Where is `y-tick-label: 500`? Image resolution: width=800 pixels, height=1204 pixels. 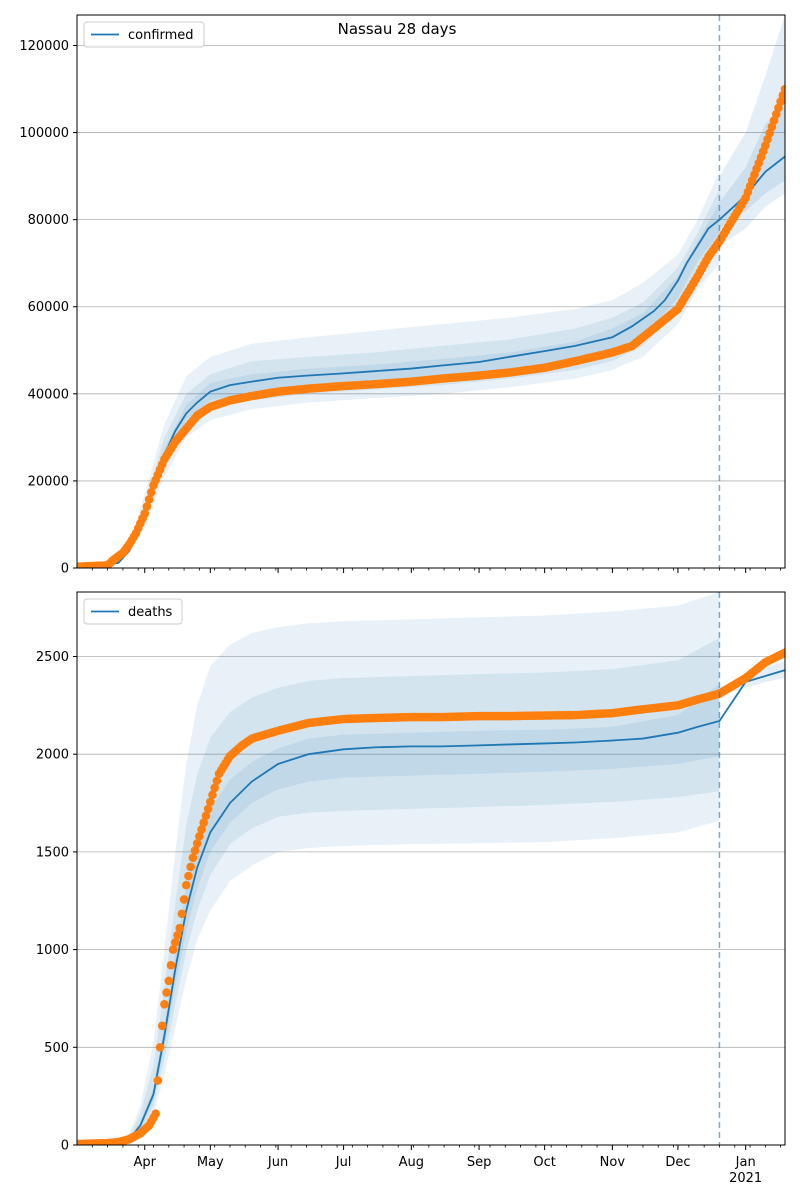 y-tick-label: 500 is located at coordinates (56, 1048).